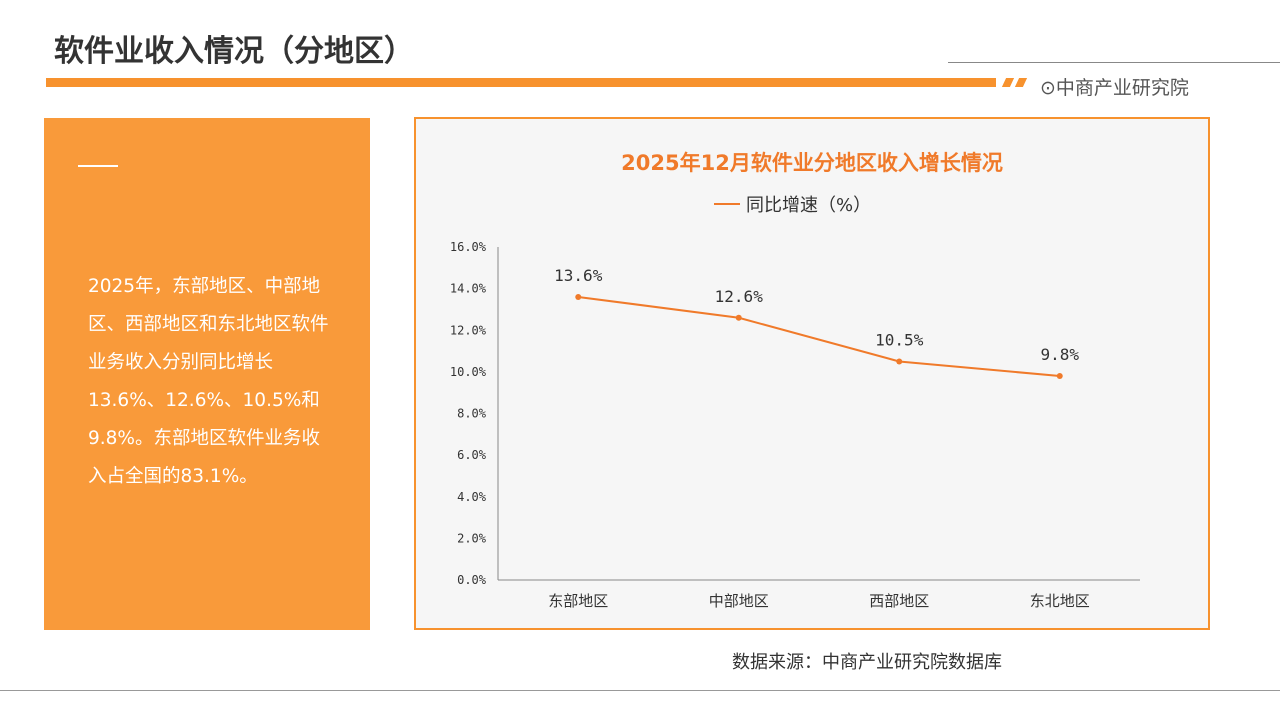 The image size is (1280, 720). I want to click on page-title: 软件业收入情况（分地区）, so click(234, 51).